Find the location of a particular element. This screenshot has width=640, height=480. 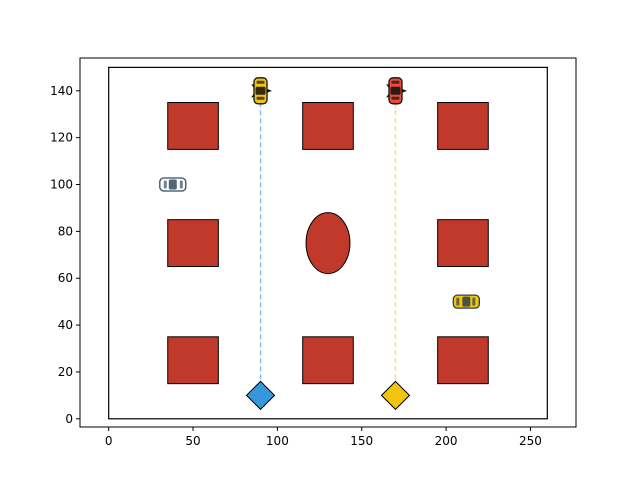

y-tick-label: 20 is located at coordinates (65, 372).